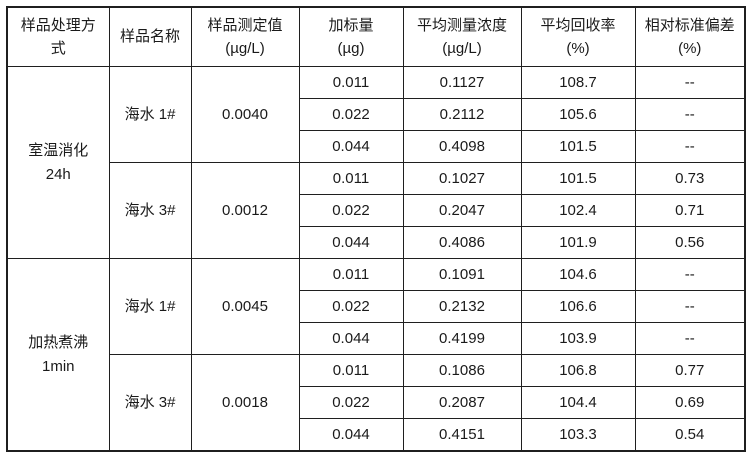 This screenshot has height=452, width=755. Describe the element at coordinates (245, 403) in the screenshot. I see `measured-value-cell: 0.0018` at that location.